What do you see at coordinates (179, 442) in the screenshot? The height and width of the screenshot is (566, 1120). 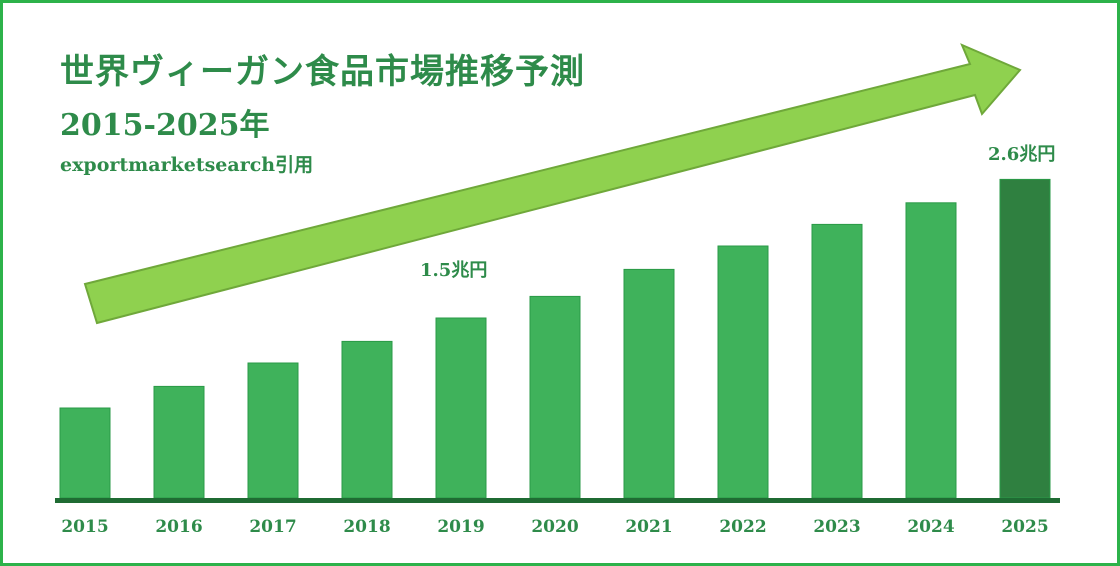 I see `bar-2016` at bounding box center [179, 442].